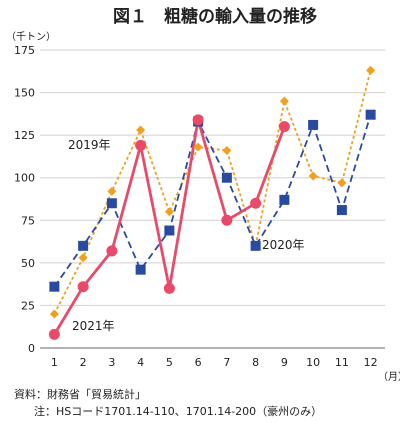  I want to click on y-tick-175: 175, so click(24, 50).